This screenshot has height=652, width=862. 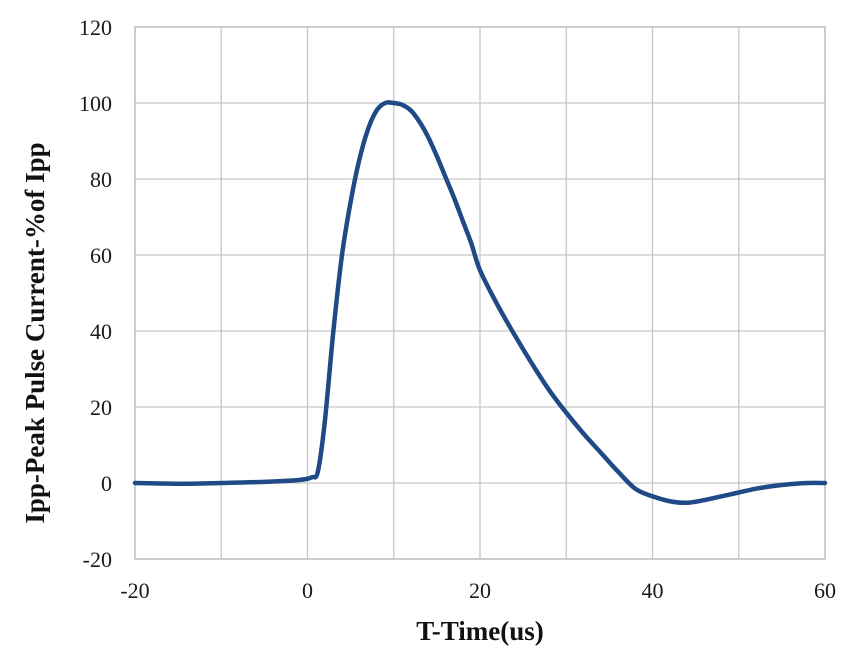 I want to click on x-tick-label: 40, so click(x=653, y=590).